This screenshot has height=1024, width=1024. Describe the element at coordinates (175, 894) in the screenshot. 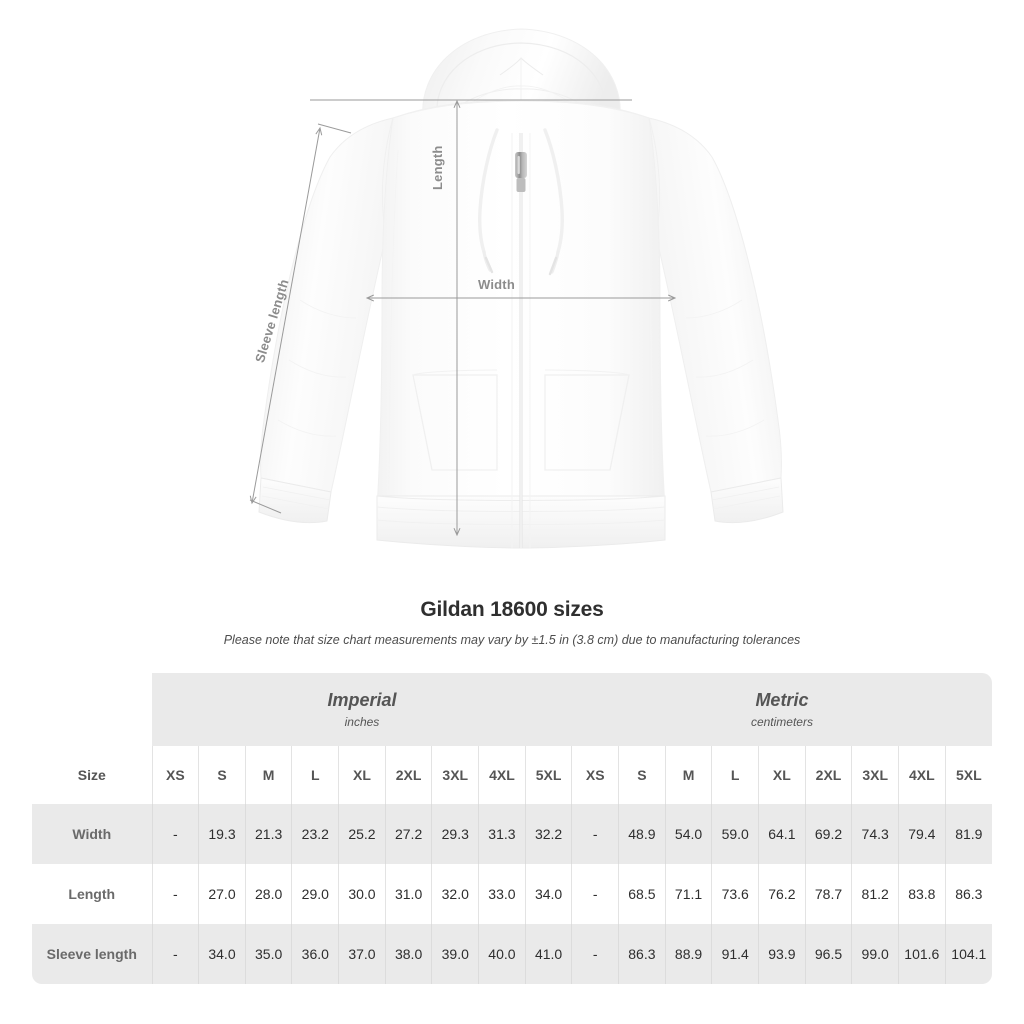

I see `cell-length-imperial-xs: -` at that location.